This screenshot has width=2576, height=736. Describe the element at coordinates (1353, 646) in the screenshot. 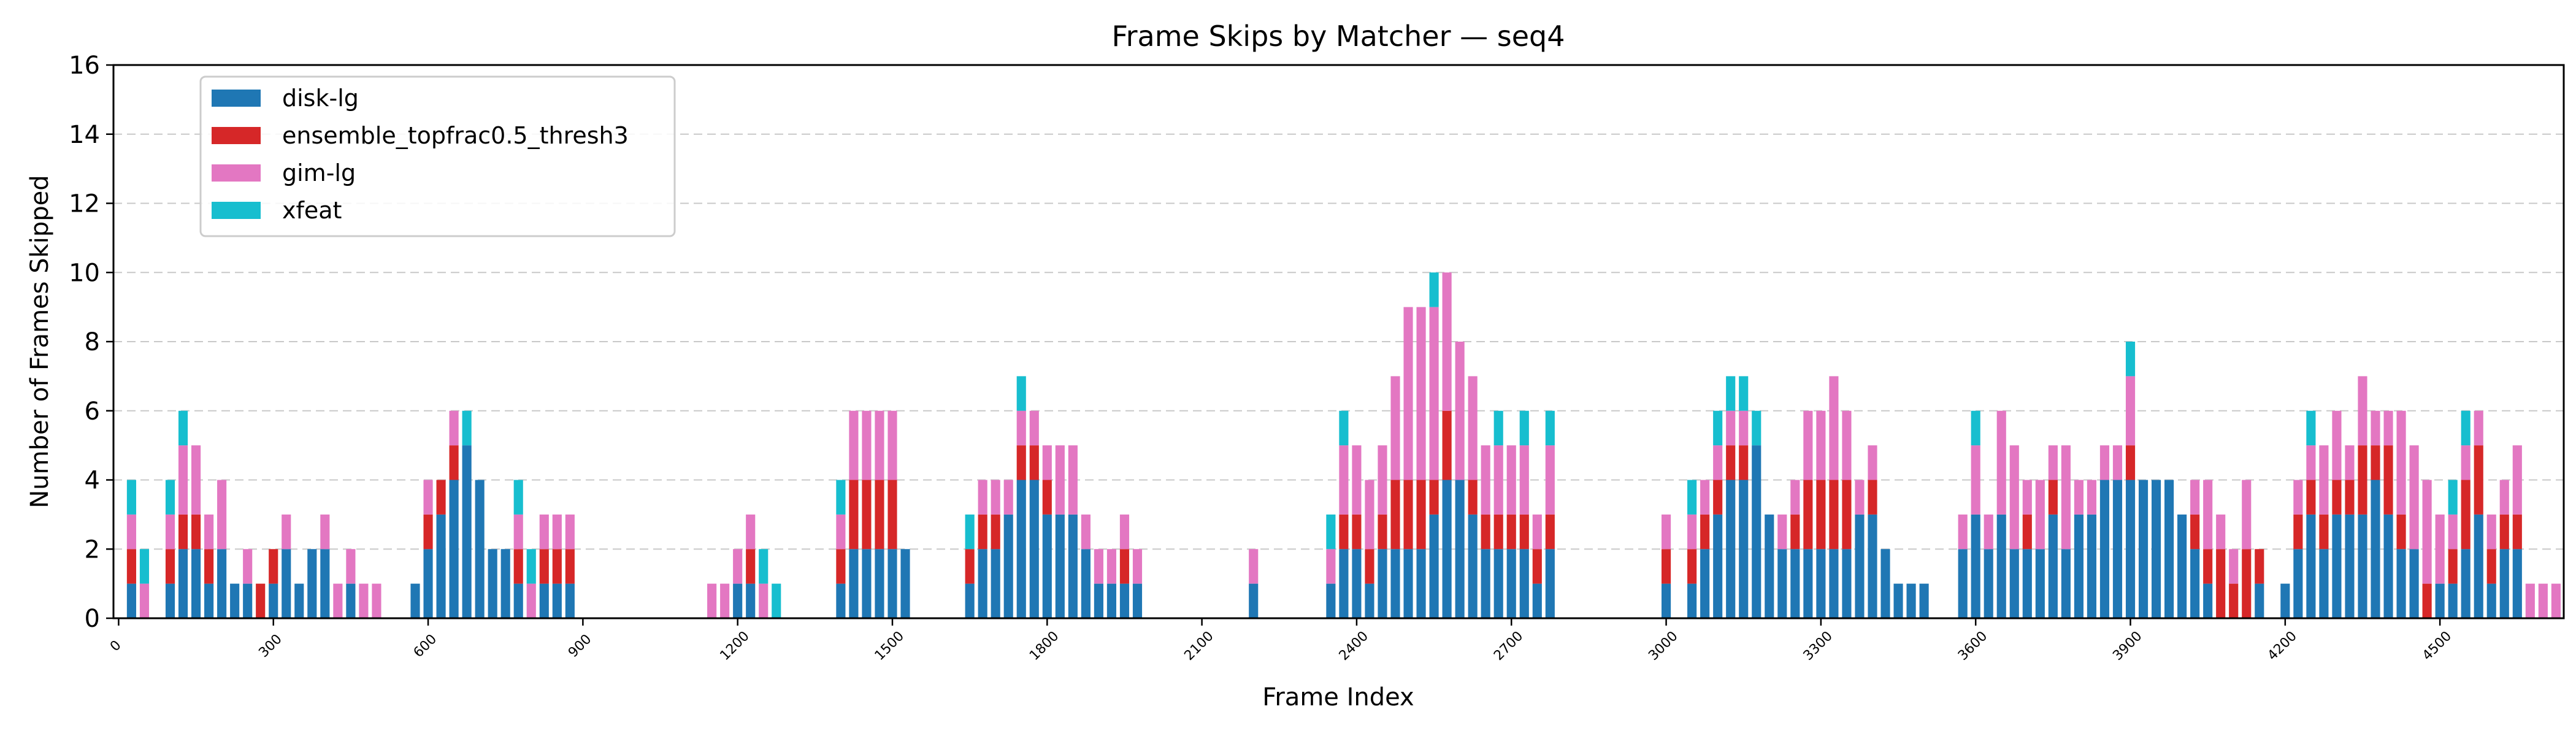

I see `x-tick-label-2400: 2400` at that location.